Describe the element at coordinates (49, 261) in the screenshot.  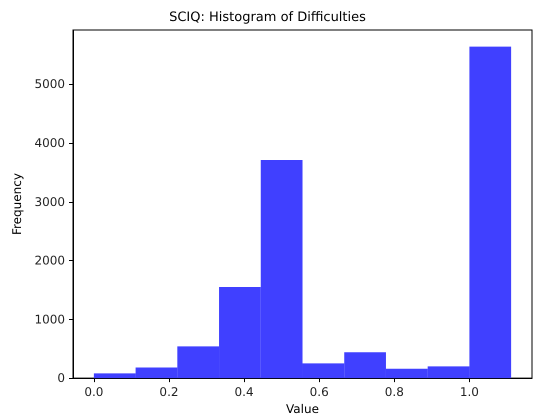
I see `y-tick-label: 2000` at that location.